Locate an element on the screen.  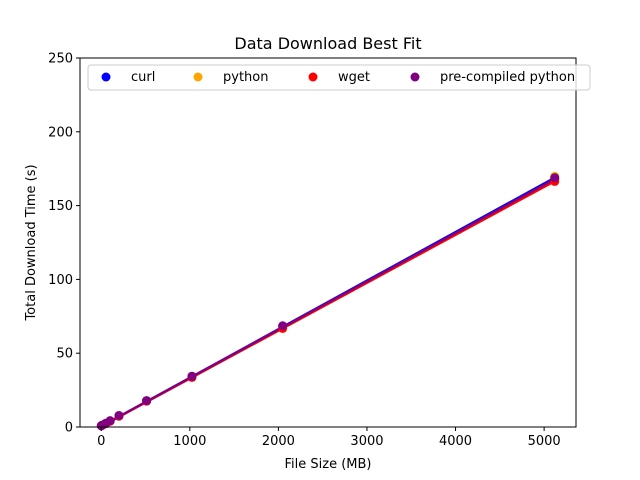
legend-label: python is located at coordinates (245, 77).